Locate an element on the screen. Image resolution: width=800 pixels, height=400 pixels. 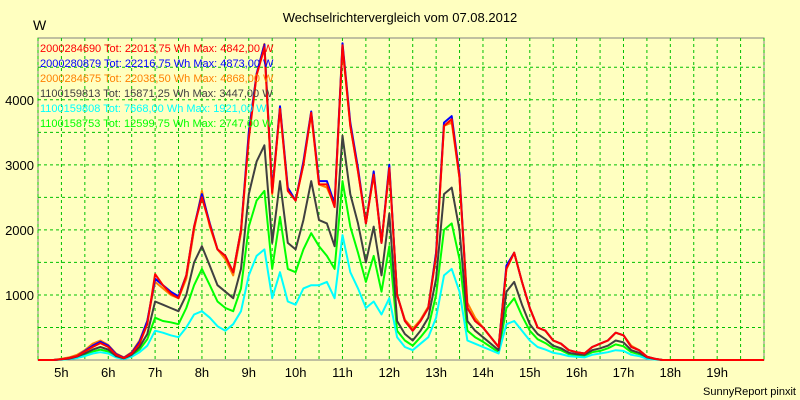
y-axis-unit: W is located at coordinates (40, 25).